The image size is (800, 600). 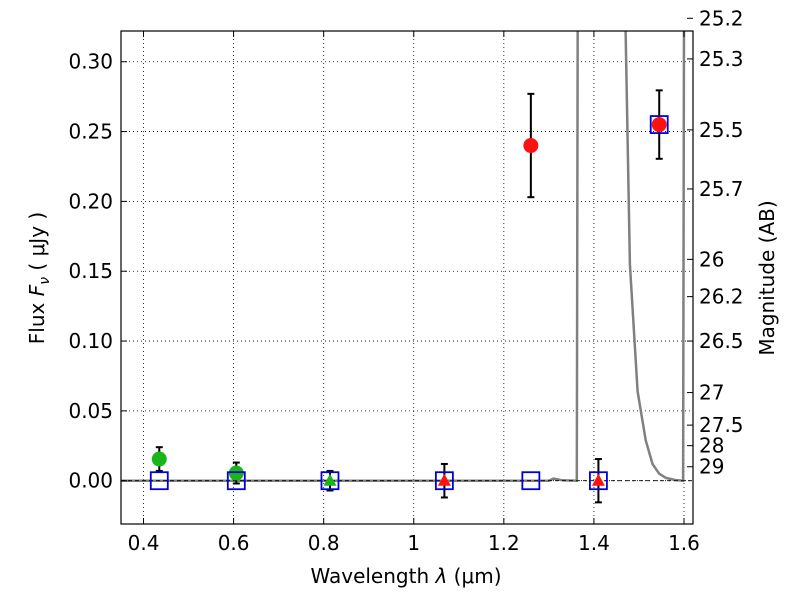 I want to click on magnitude-tick-label: 27, so click(x=711, y=393).